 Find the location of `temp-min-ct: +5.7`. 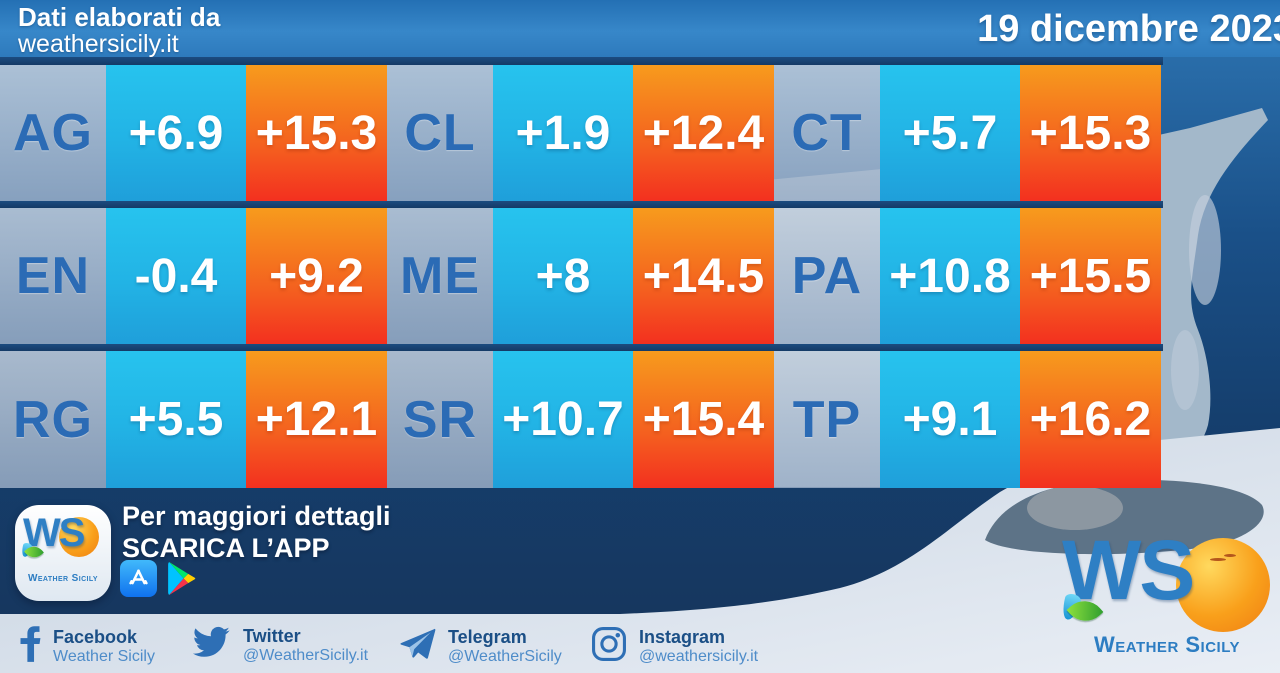

temp-min-ct: +5.7 is located at coordinates (950, 133).